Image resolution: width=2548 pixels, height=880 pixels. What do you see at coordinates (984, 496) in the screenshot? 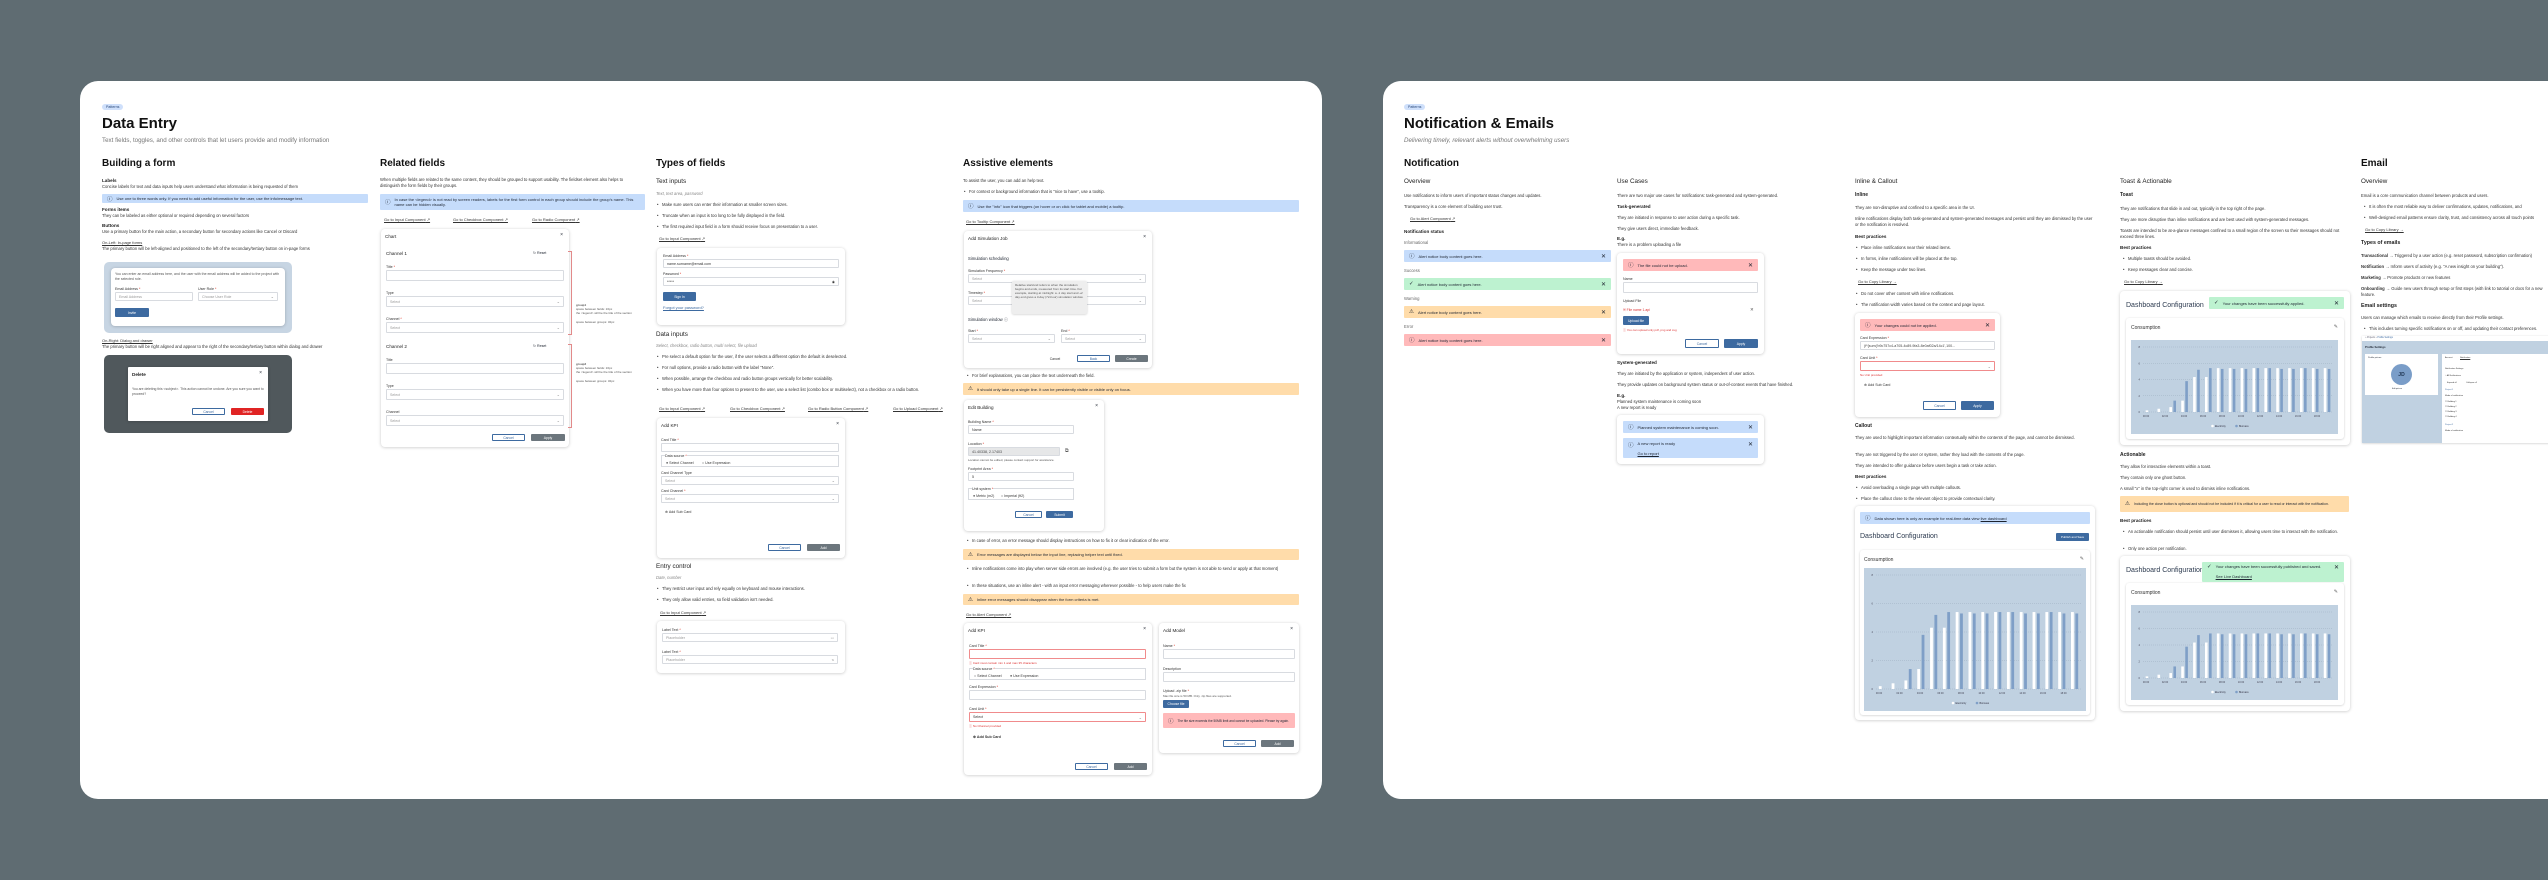
I see `radio-metric: ● Metric (m2)` at bounding box center [984, 496].